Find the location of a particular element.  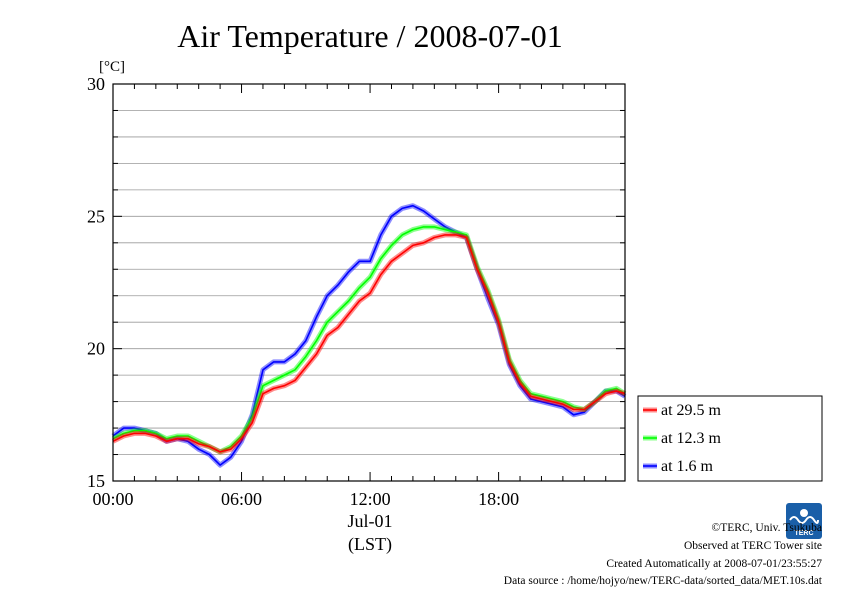

x-tick-label: 12:00 is located at coordinates (370, 499).